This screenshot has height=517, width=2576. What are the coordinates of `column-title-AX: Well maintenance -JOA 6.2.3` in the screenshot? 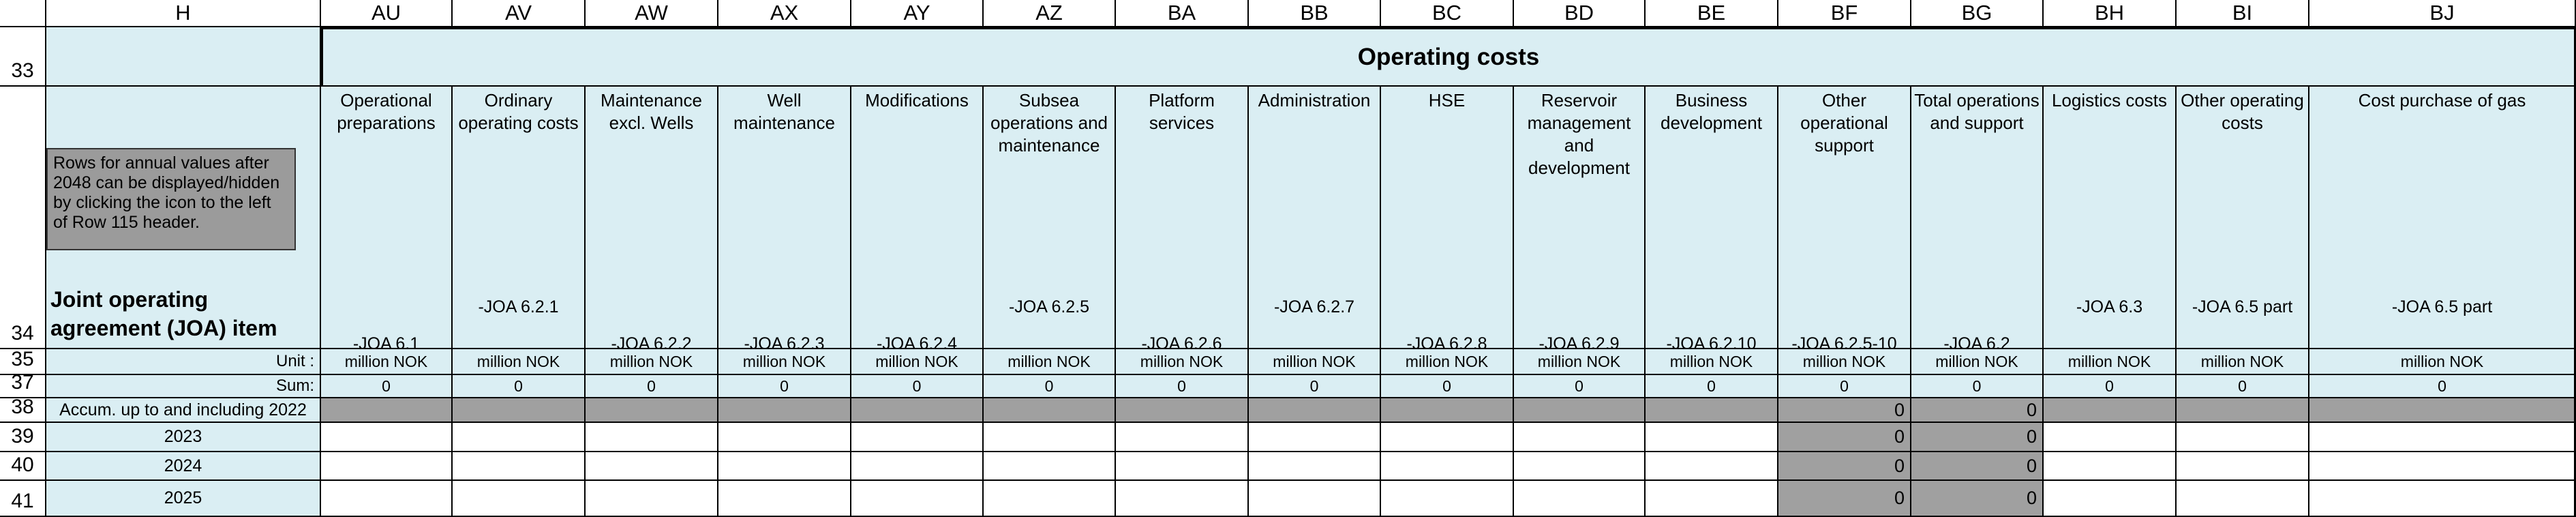 It's located at (784, 218).